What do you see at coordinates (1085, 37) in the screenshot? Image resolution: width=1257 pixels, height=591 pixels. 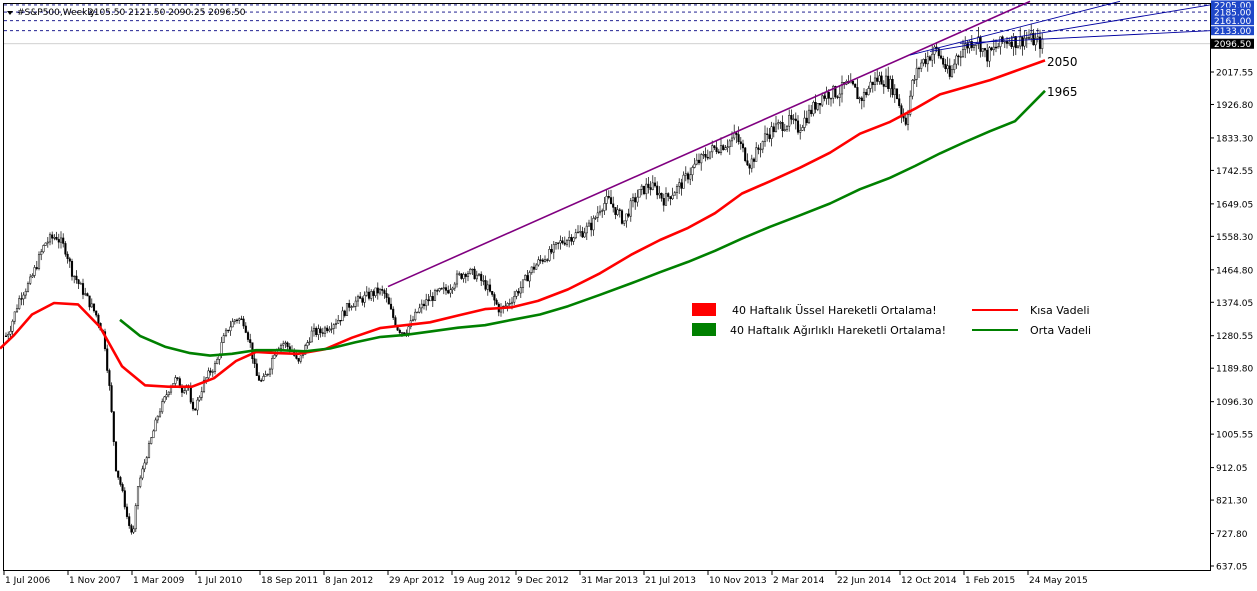 I see `trendline-flat` at bounding box center [1085, 37].